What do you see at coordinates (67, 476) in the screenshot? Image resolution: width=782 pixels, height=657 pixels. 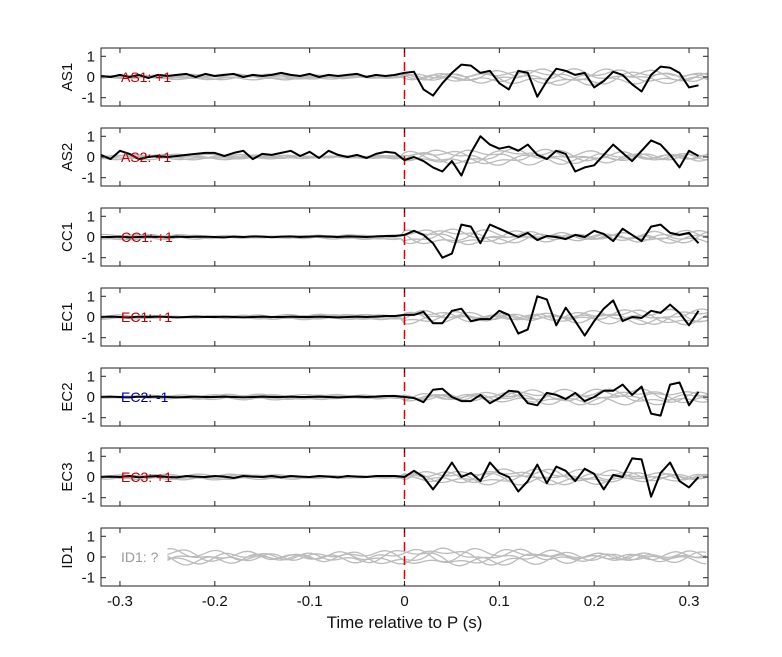 I see `station-label: EC3` at bounding box center [67, 476].